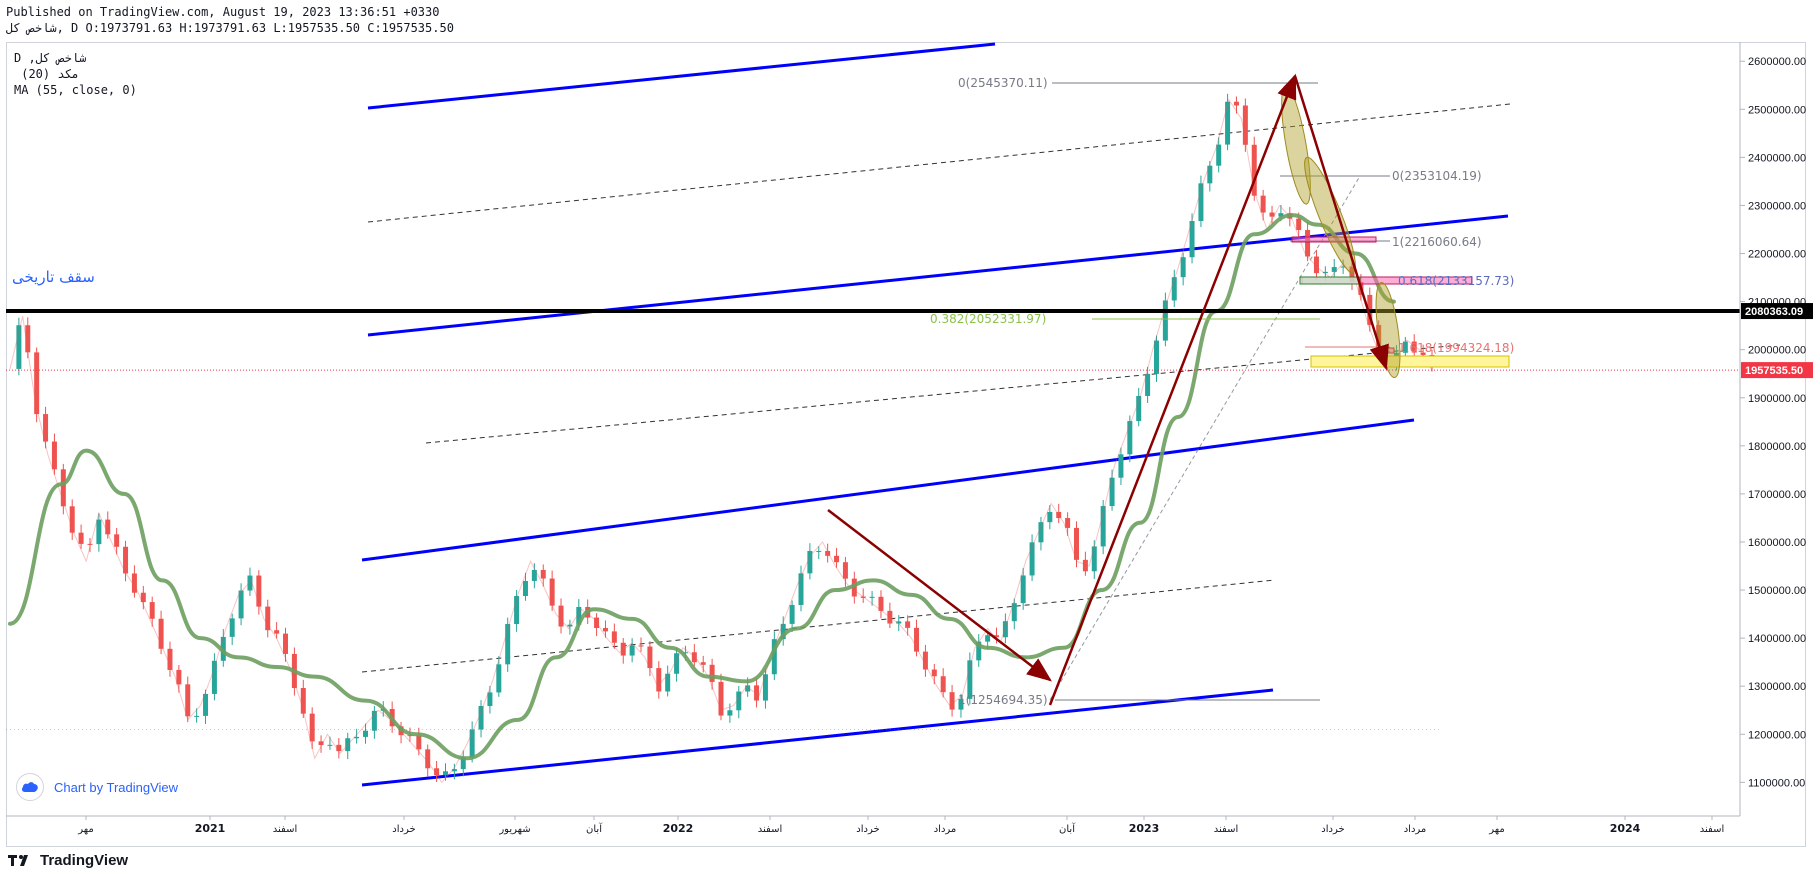 The height and width of the screenshot is (874, 1814). I want to click on dashed-channel-line, so click(939, 163).